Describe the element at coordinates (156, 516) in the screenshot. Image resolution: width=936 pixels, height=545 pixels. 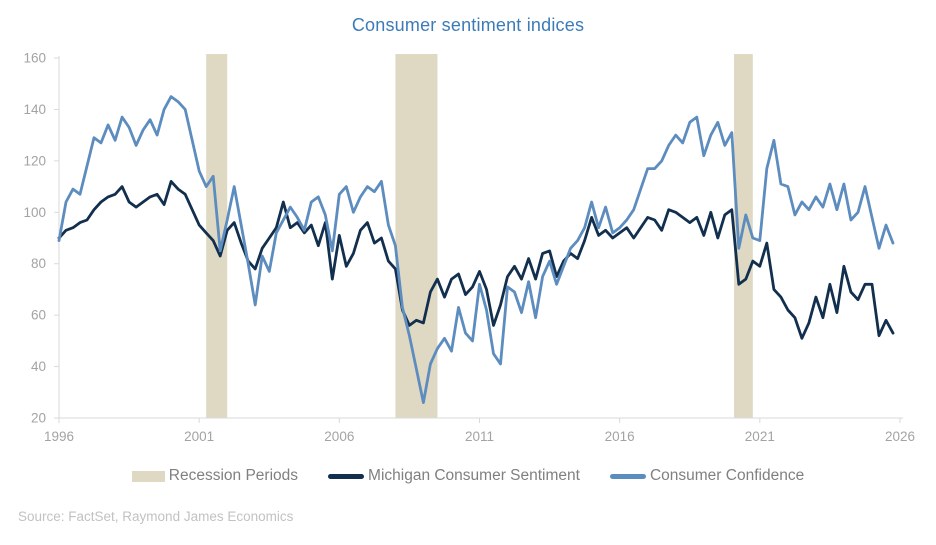
I see `source-note: Source: FactSet, Raymond James Economics` at that location.